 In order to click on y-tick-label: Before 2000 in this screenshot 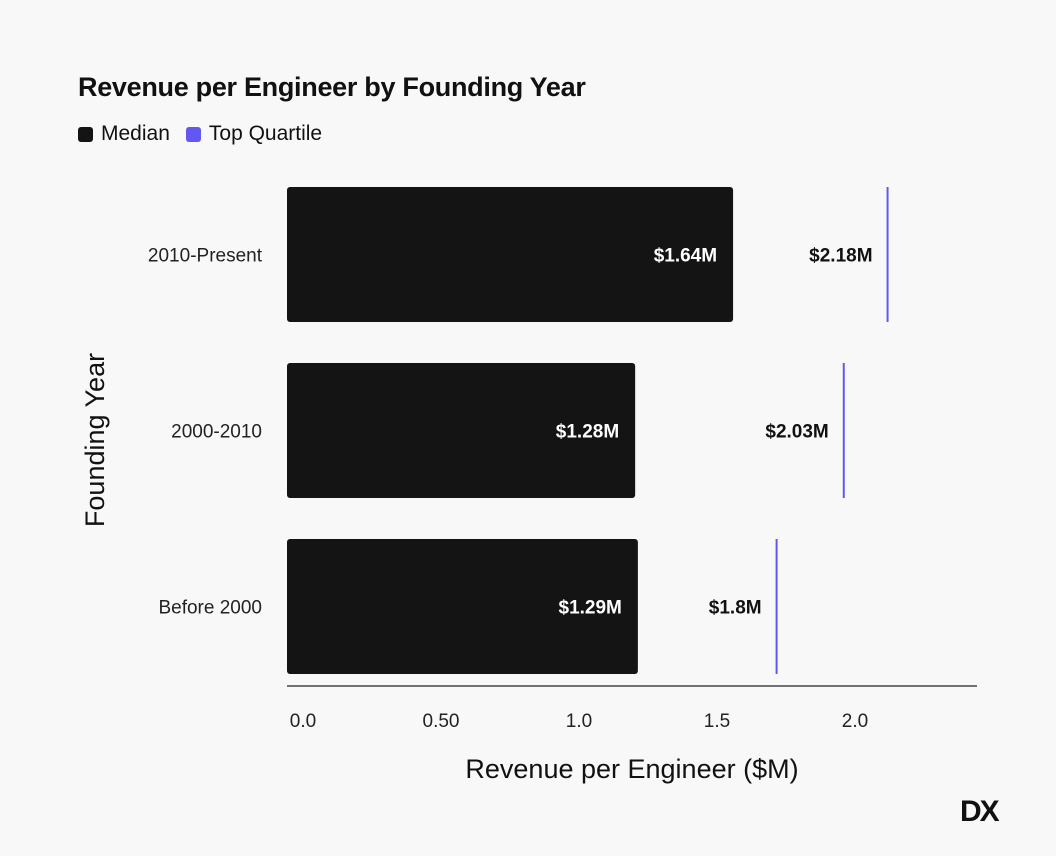, I will do `click(210, 608)`.